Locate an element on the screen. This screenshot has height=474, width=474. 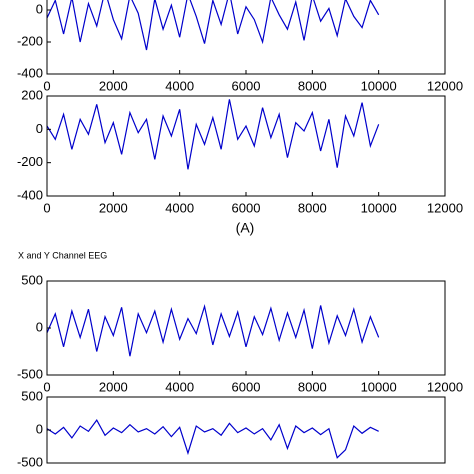
y-tick-label: 200 is located at coordinates (32, 94).